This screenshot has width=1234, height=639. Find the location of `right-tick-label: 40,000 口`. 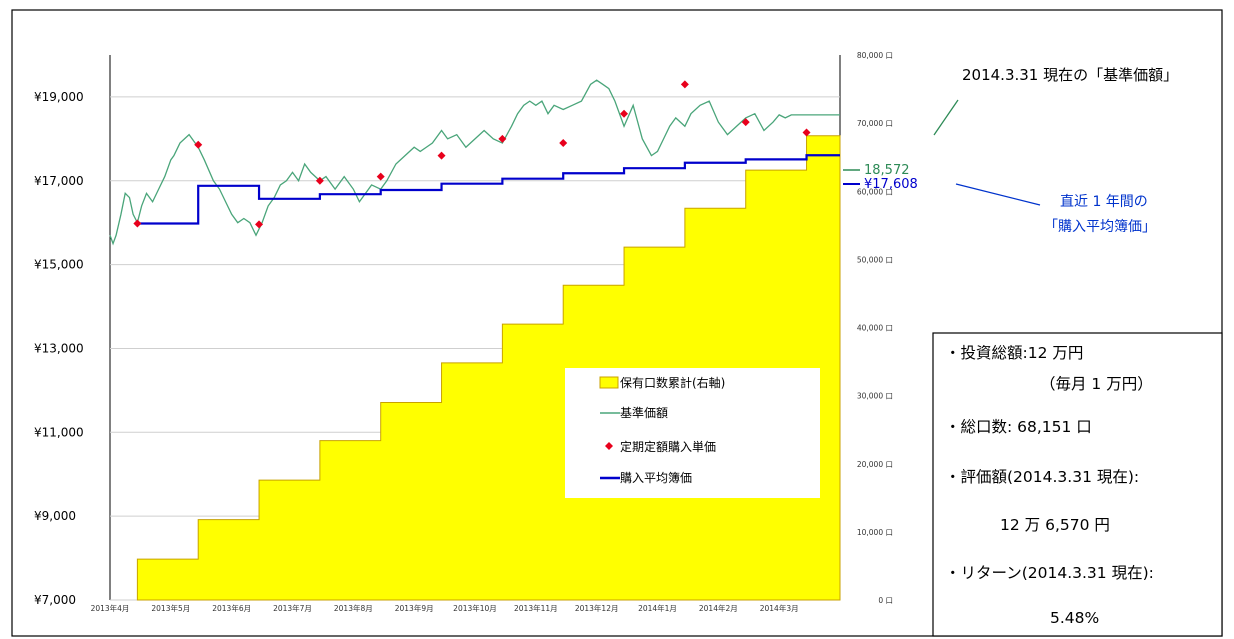

right-tick-label: 40,000 口 is located at coordinates (875, 328).